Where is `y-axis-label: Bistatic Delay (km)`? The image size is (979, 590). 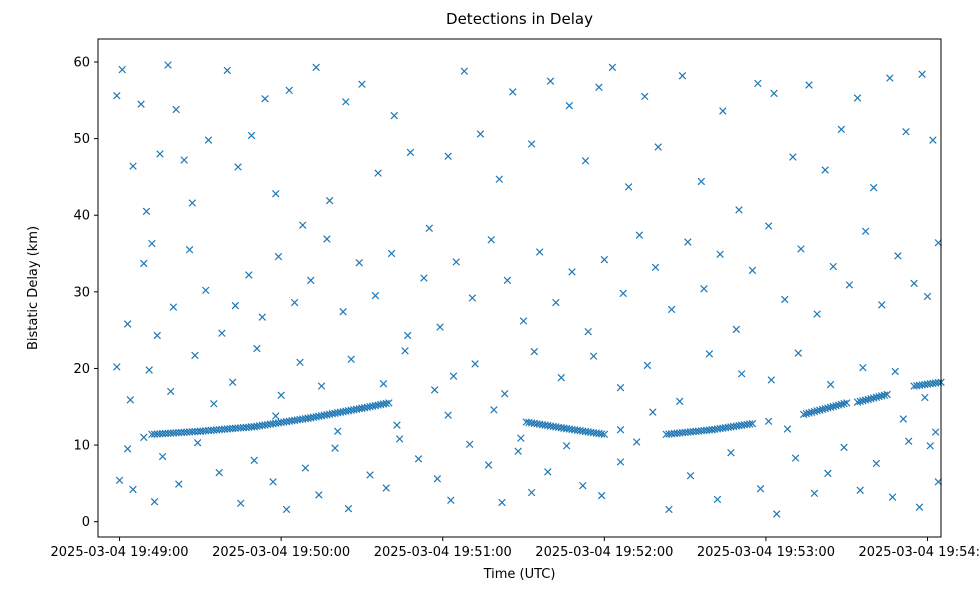 y-axis-label: Bistatic Delay (km) is located at coordinates (33, 288).